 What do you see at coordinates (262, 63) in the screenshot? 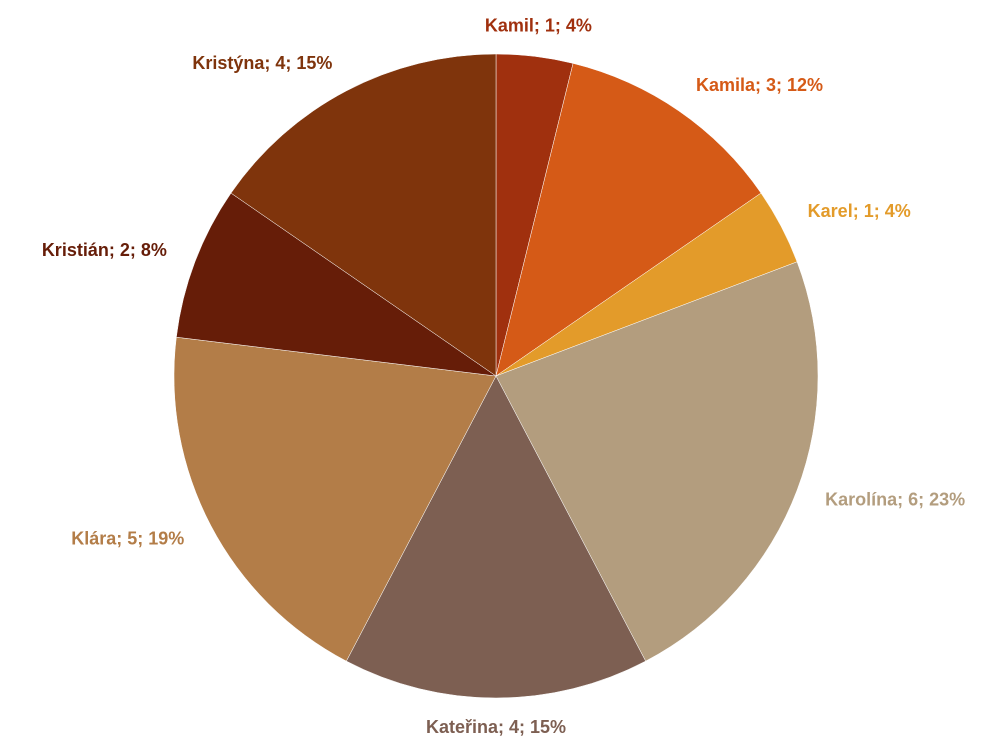
I see `data-label: Kristýna; 4; 15%` at bounding box center [262, 63].